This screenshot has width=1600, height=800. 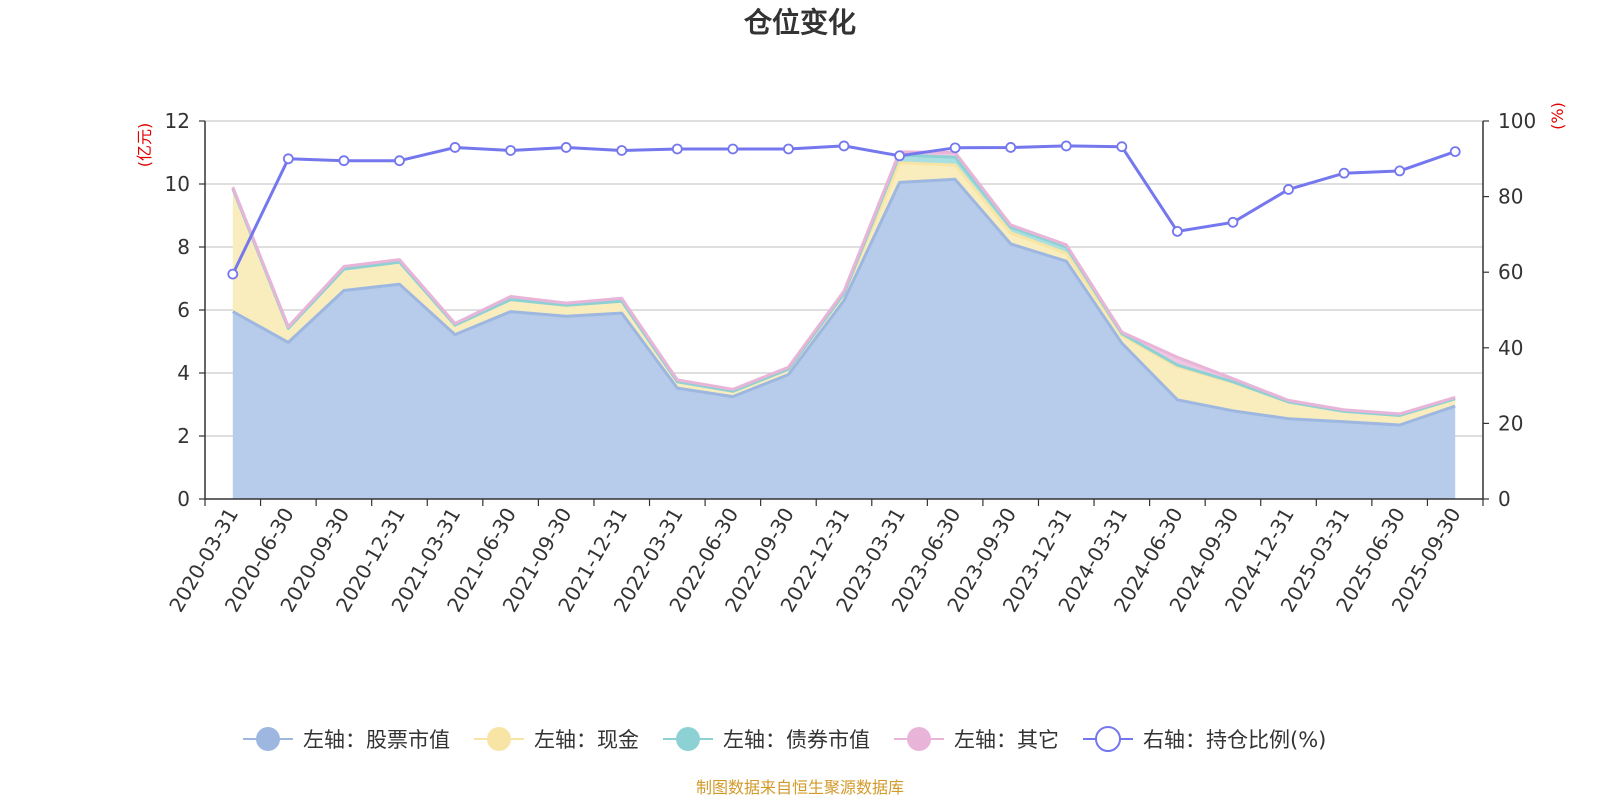 I want to click on legend: 左轴：股票市值 左轴：现金 左轴：债券市值 左轴：其它 右轴：持仓比例(%), so click(x=784, y=739).